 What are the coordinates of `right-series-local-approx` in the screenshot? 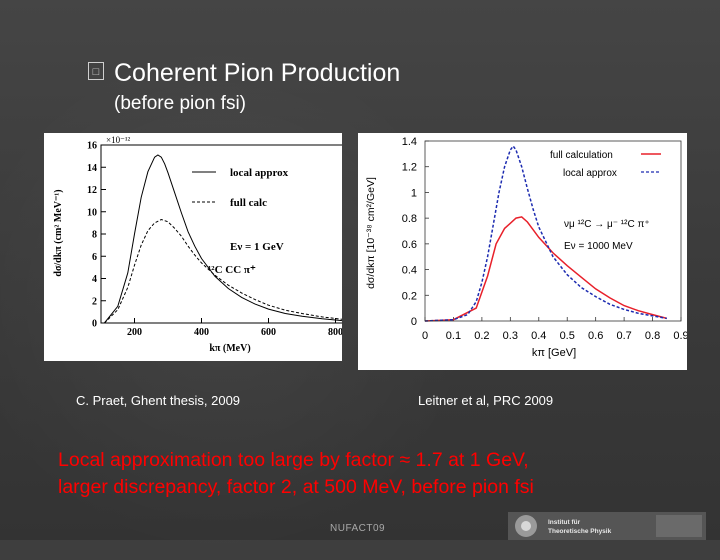 It's located at (545, 233).